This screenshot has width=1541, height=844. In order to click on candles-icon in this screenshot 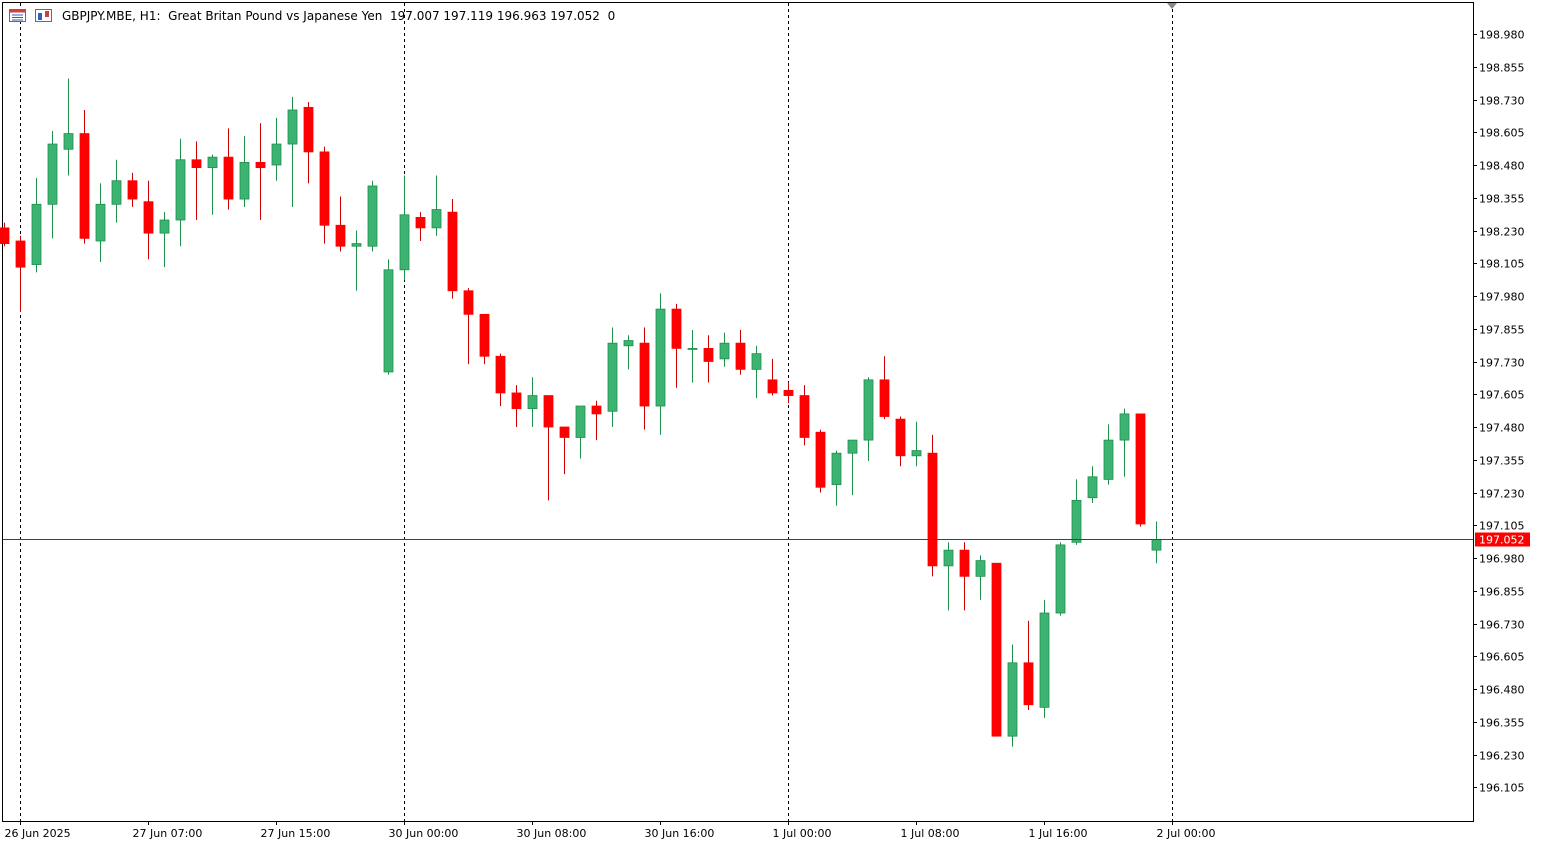, I will do `click(43, 15)`.